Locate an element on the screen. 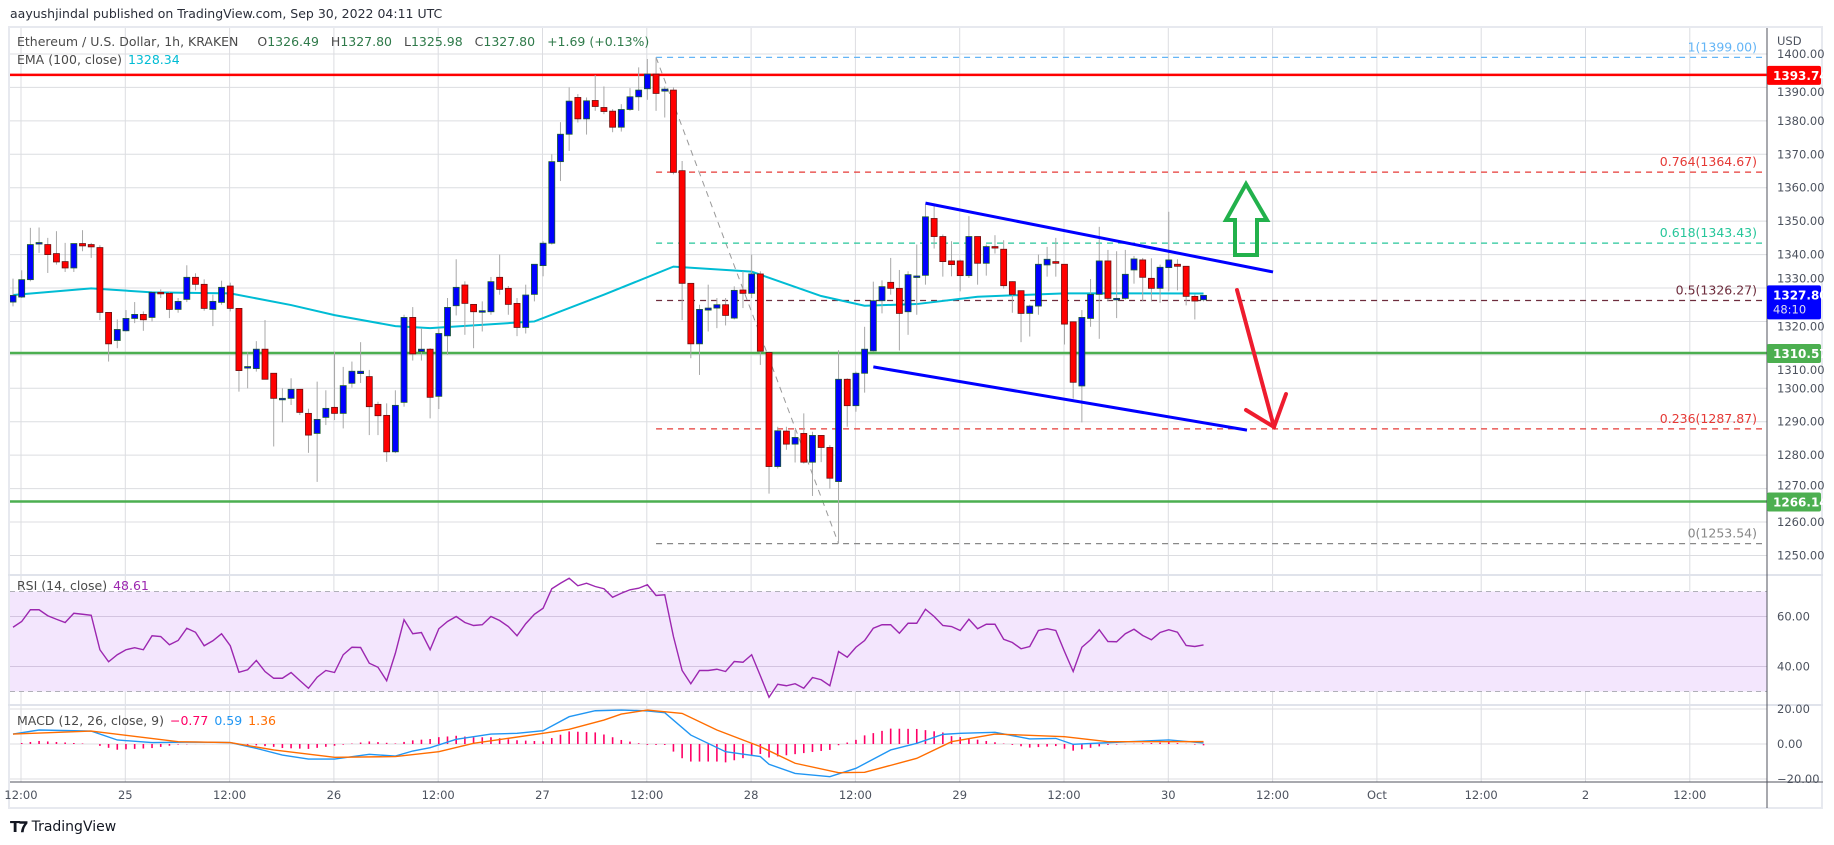  rsi-line is located at coordinates (608, 638).